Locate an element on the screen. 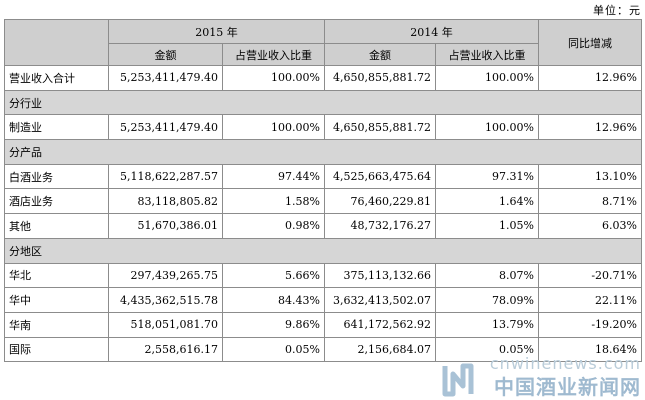  yoy-cell: 8.71% is located at coordinates (590, 201).